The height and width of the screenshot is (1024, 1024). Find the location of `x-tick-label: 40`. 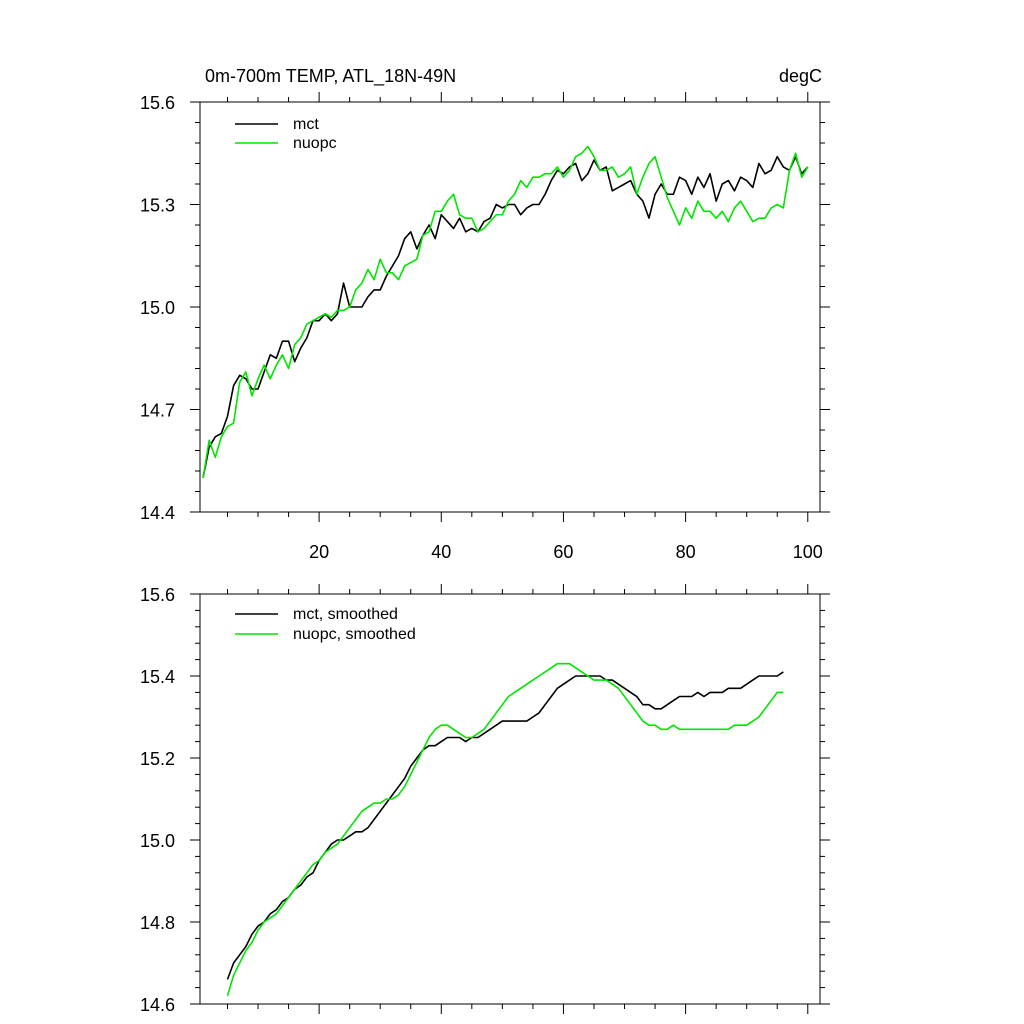

x-tick-label: 40 is located at coordinates (441, 552).